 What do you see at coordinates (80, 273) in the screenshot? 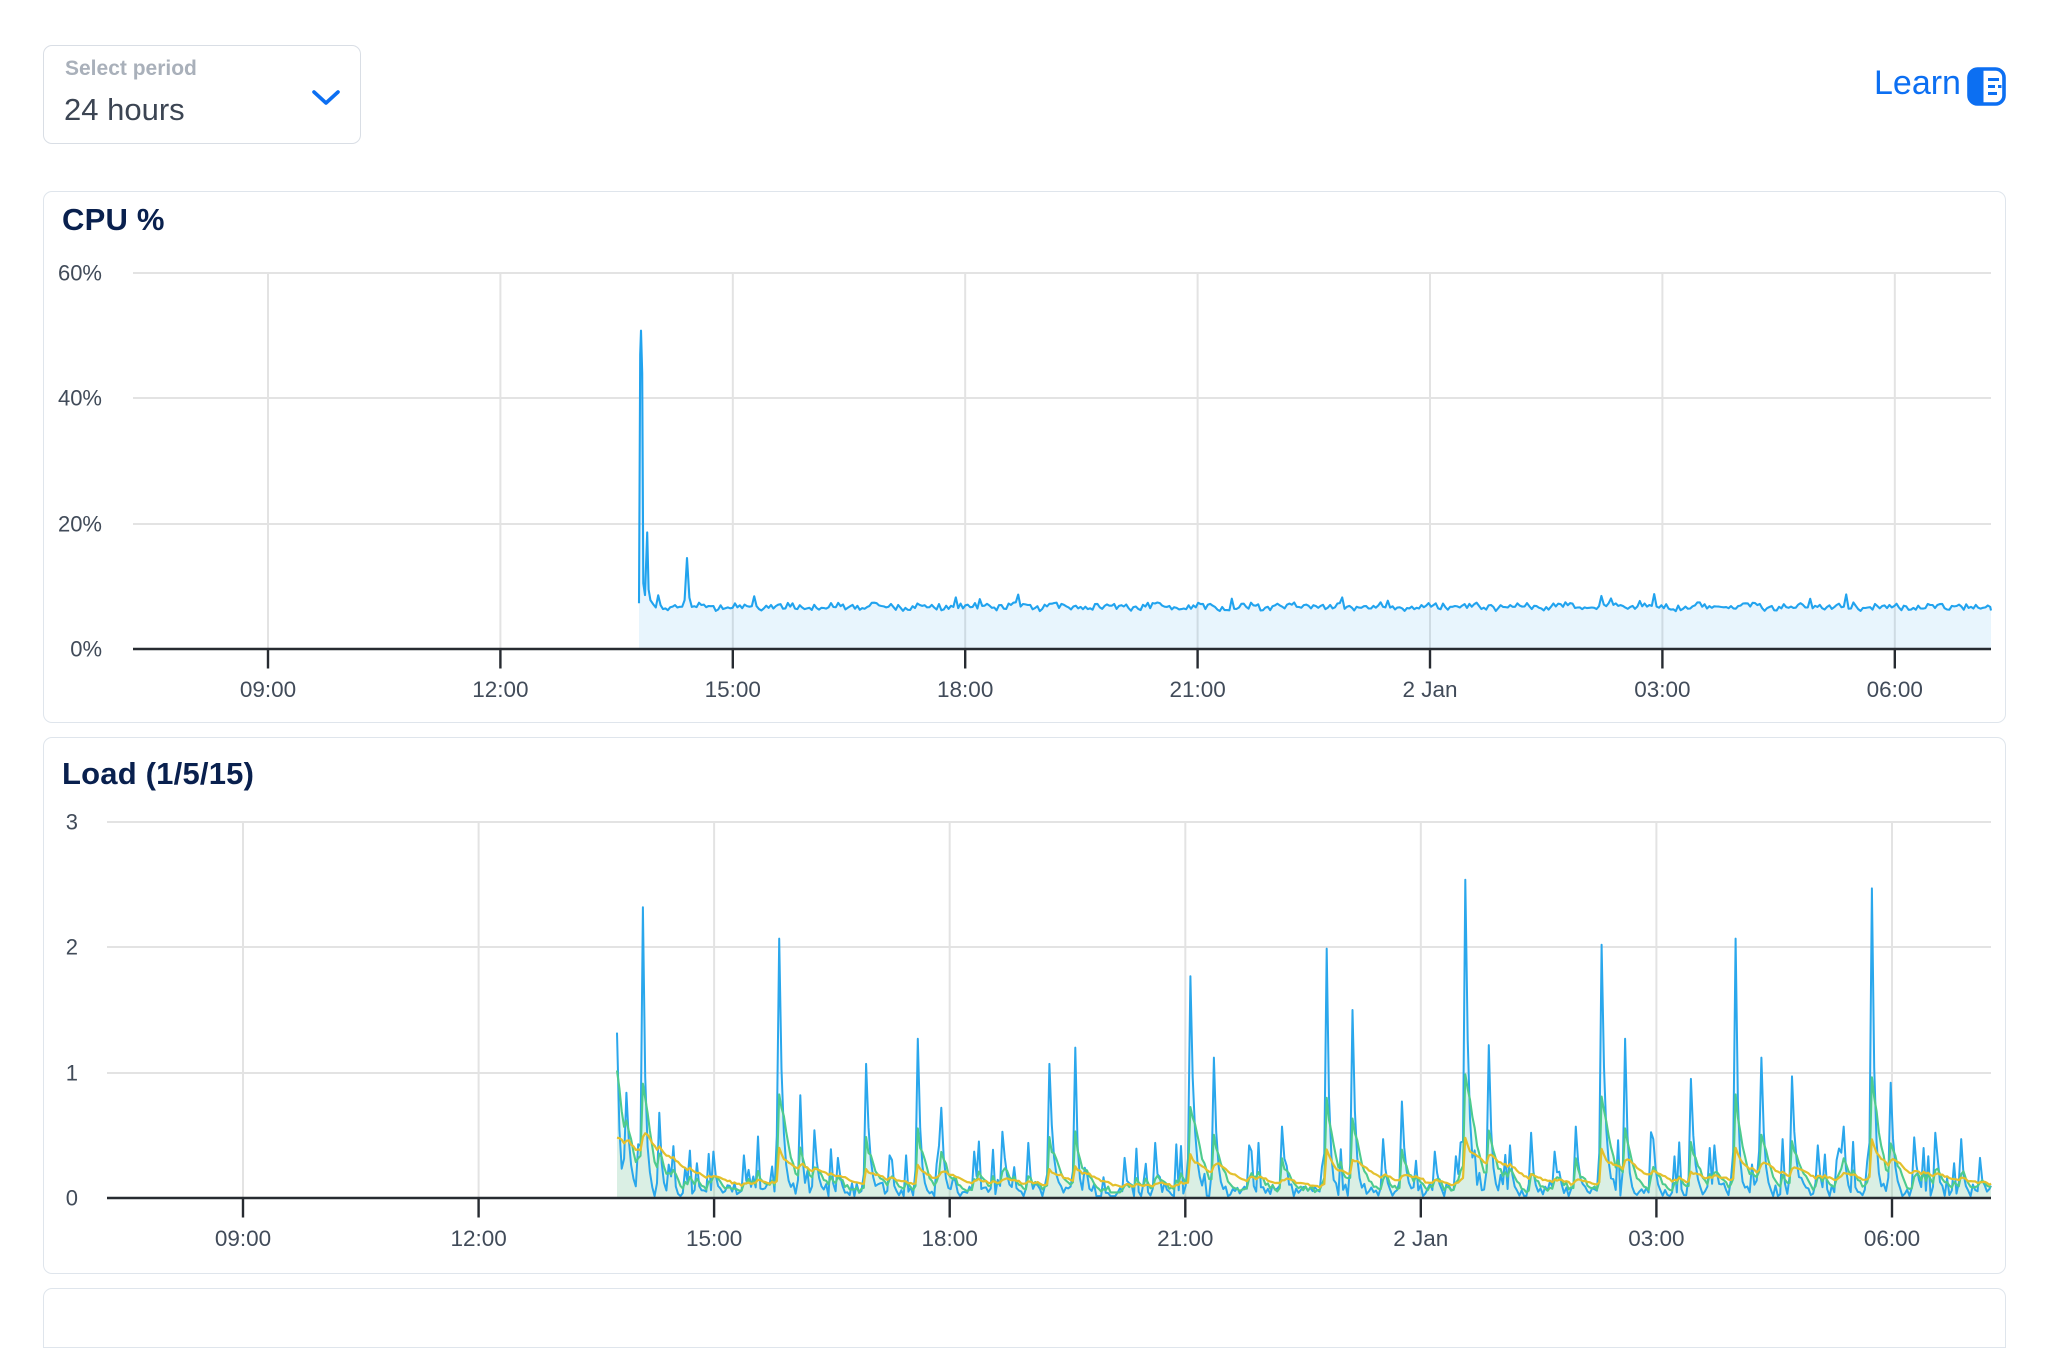
I see `svg-text: 60%` at bounding box center [80, 273].